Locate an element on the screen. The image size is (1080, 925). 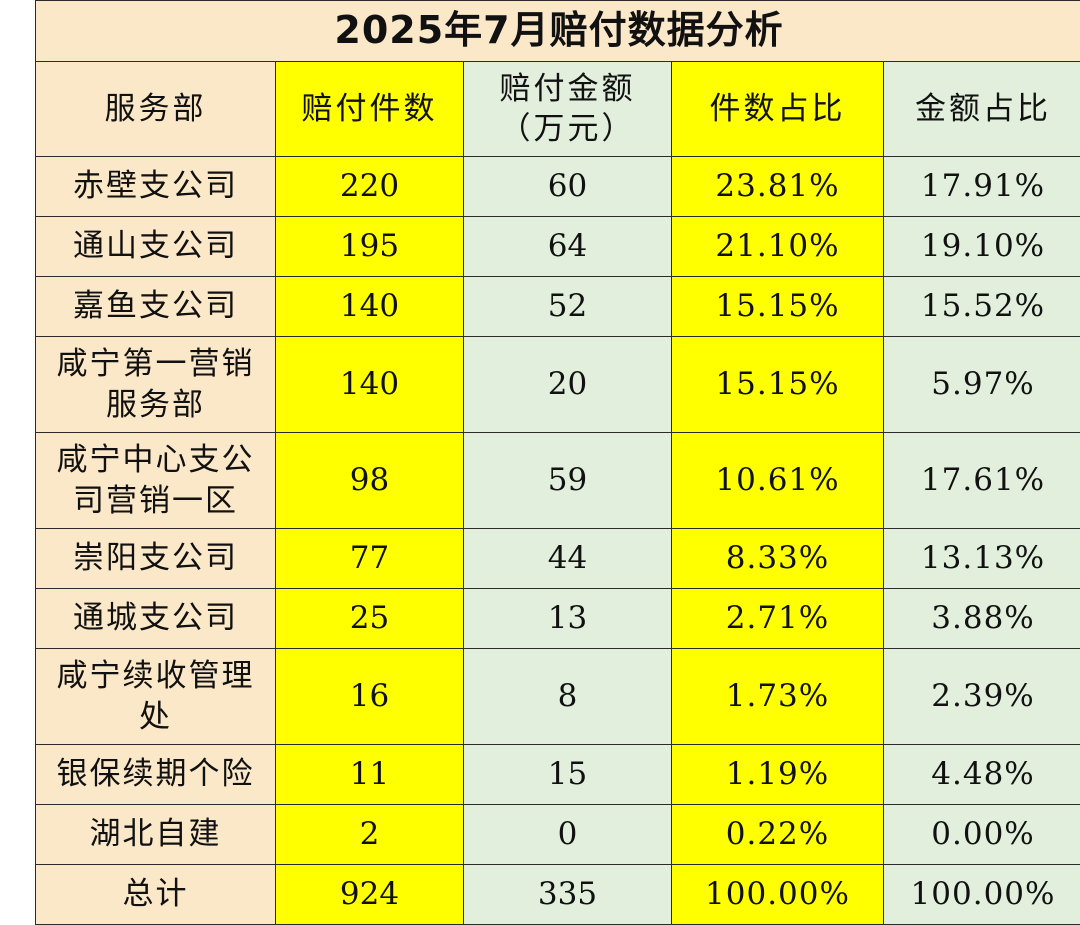
count-ratio: 21.10% is located at coordinates (777, 246).